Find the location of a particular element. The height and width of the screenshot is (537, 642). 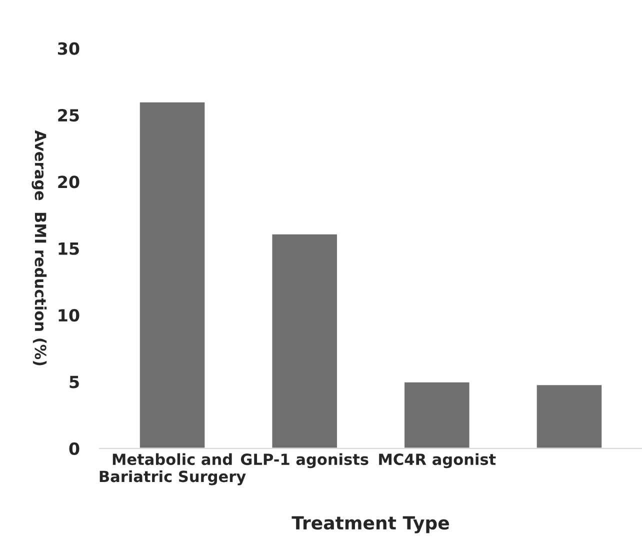

y-tick-label: 10 is located at coordinates (69, 315).